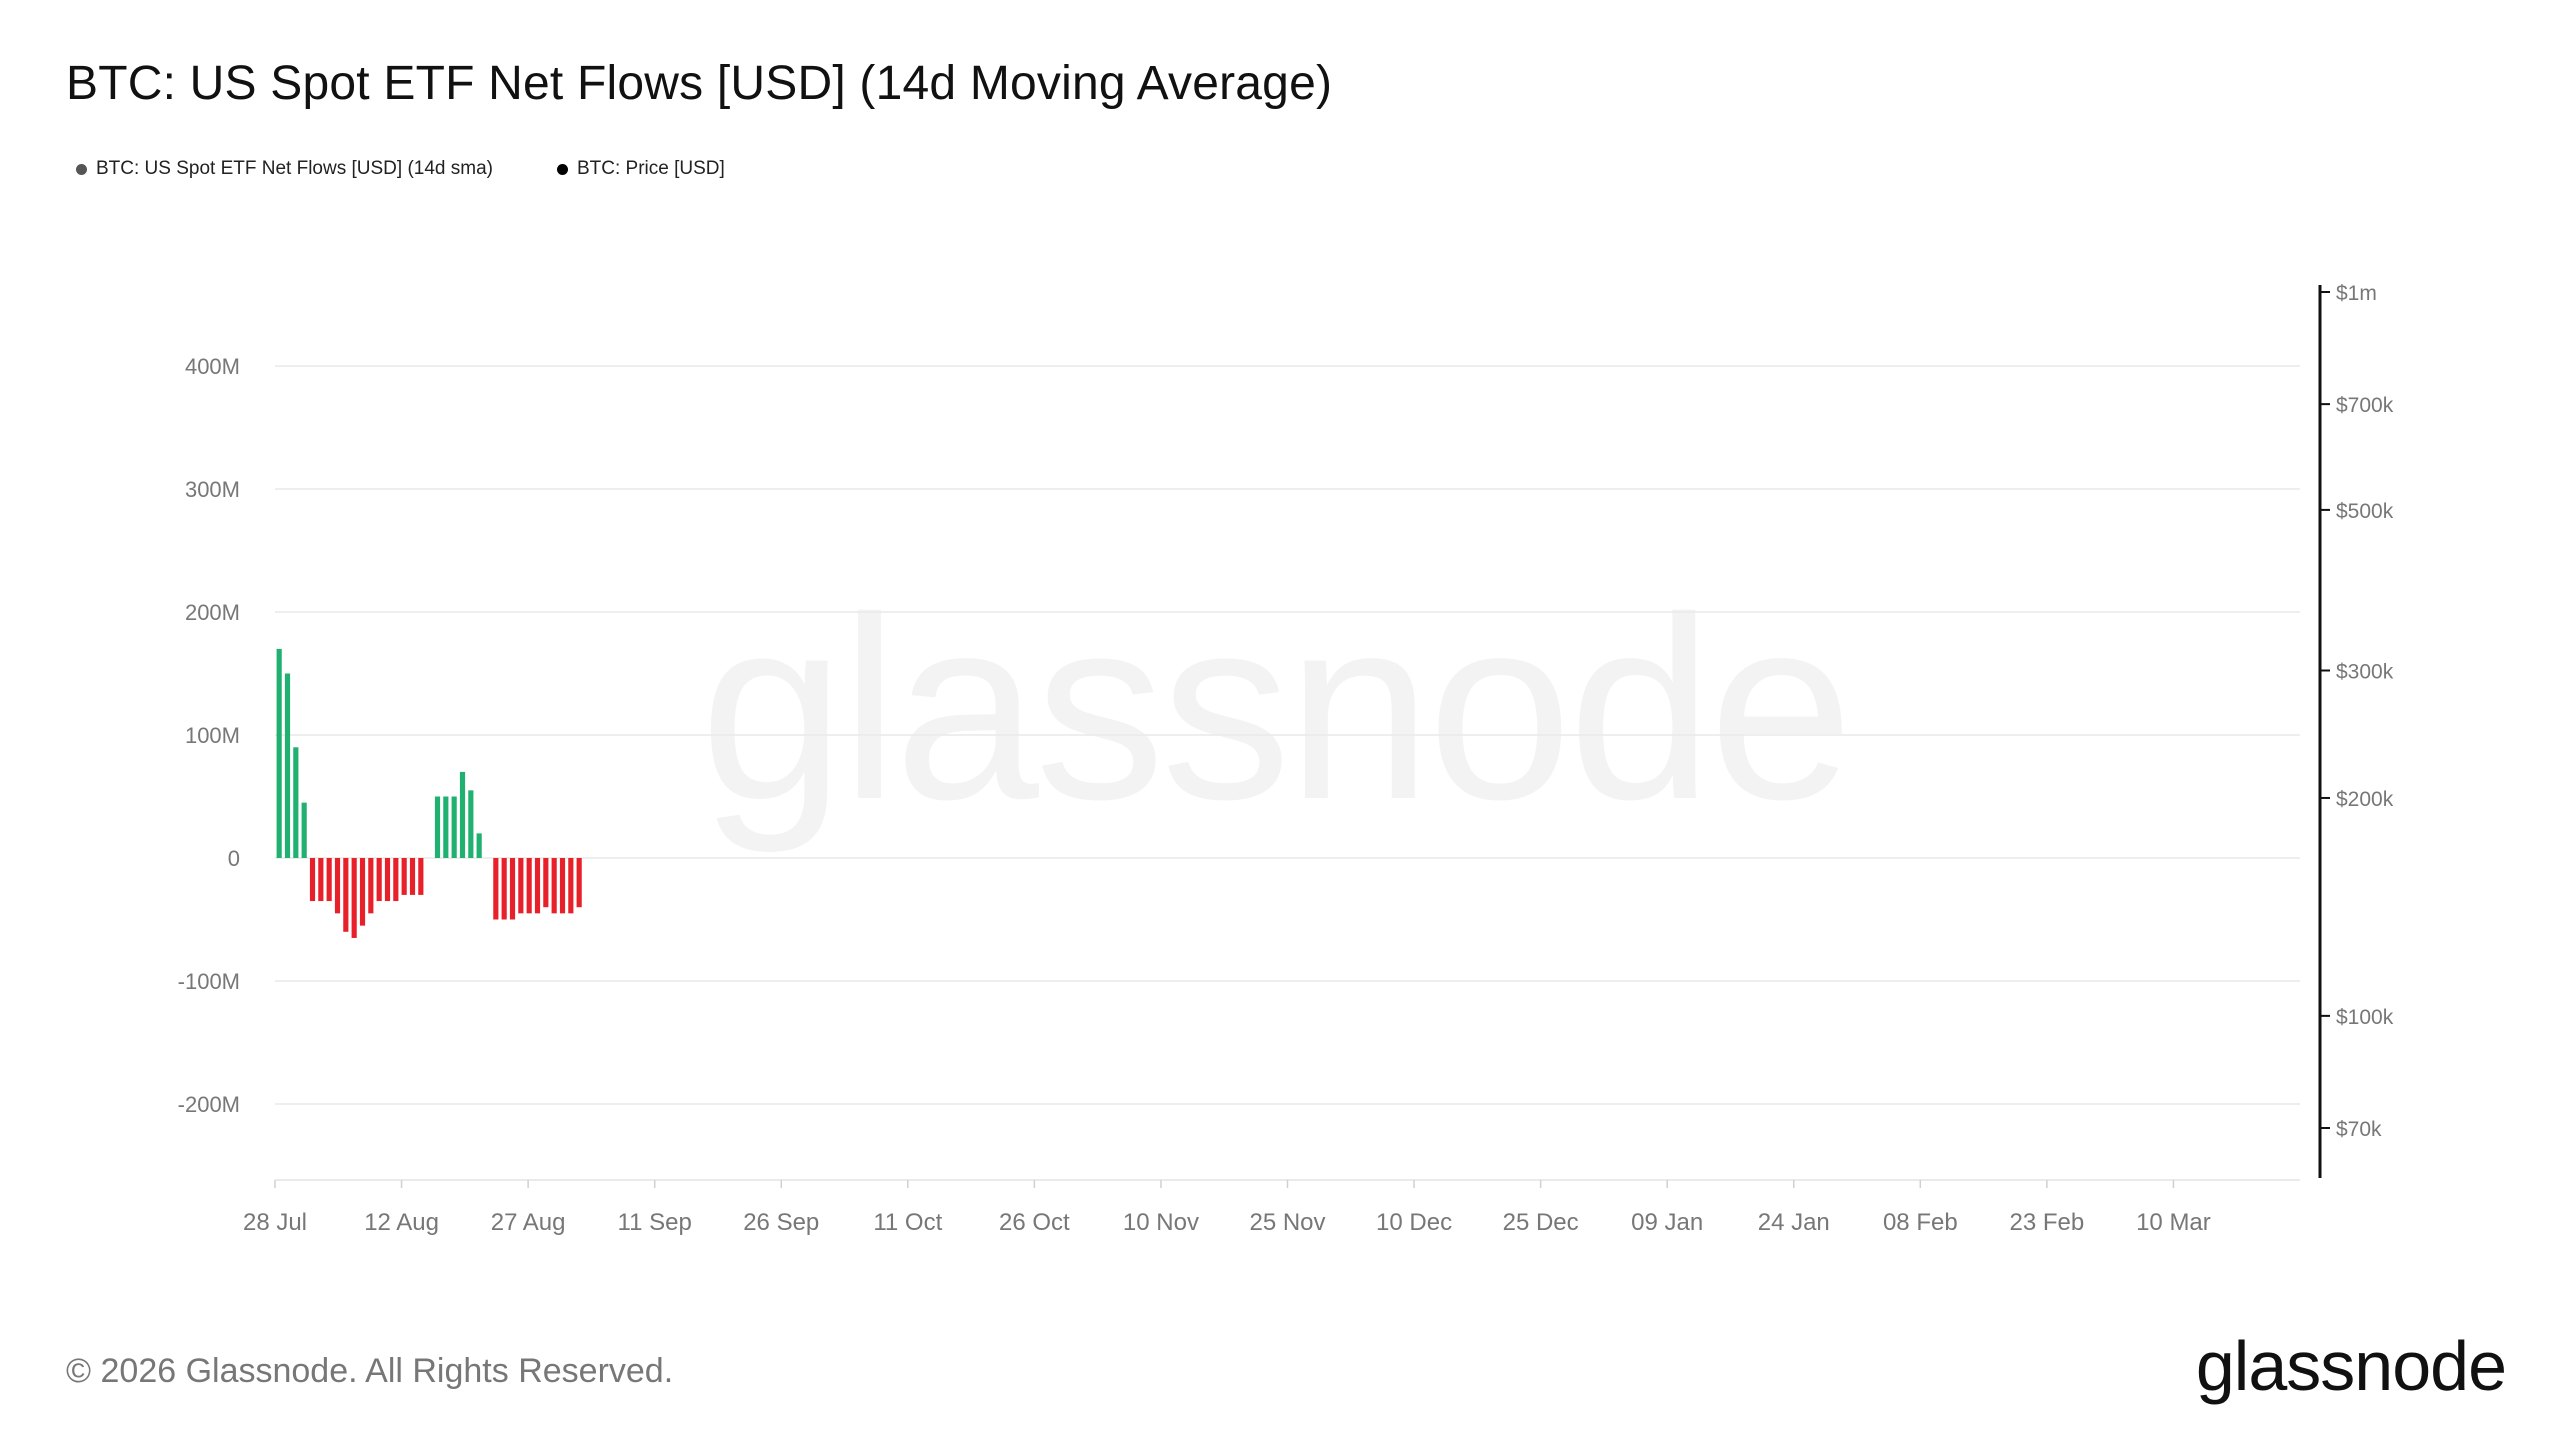 The height and width of the screenshot is (1440, 2560). Describe the element at coordinates (370, 1371) in the screenshot. I see `copyright-notice: © 2026 Glassnode. All Rights Reserved.` at that location.